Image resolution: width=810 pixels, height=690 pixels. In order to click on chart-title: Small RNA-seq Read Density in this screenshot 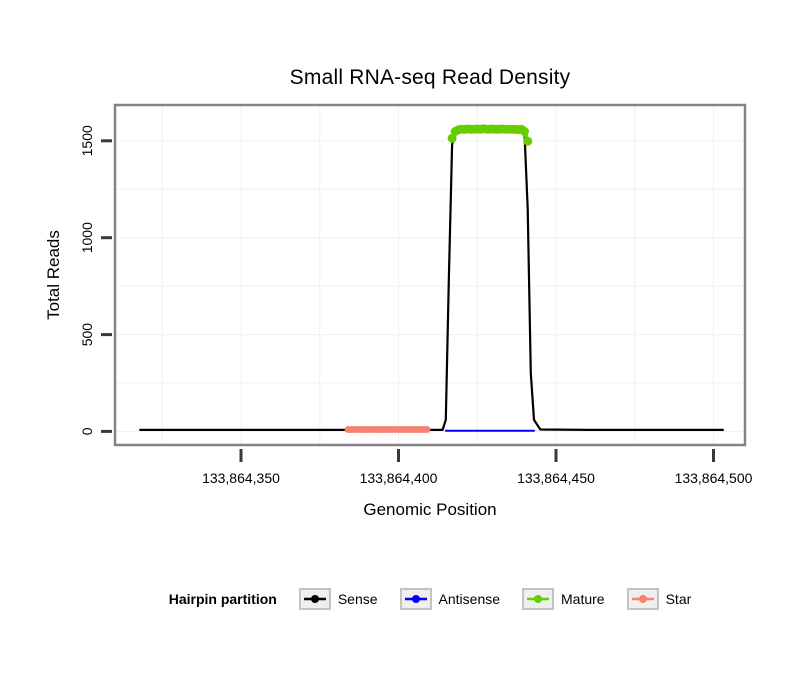, I will do `click(430, 77)`.